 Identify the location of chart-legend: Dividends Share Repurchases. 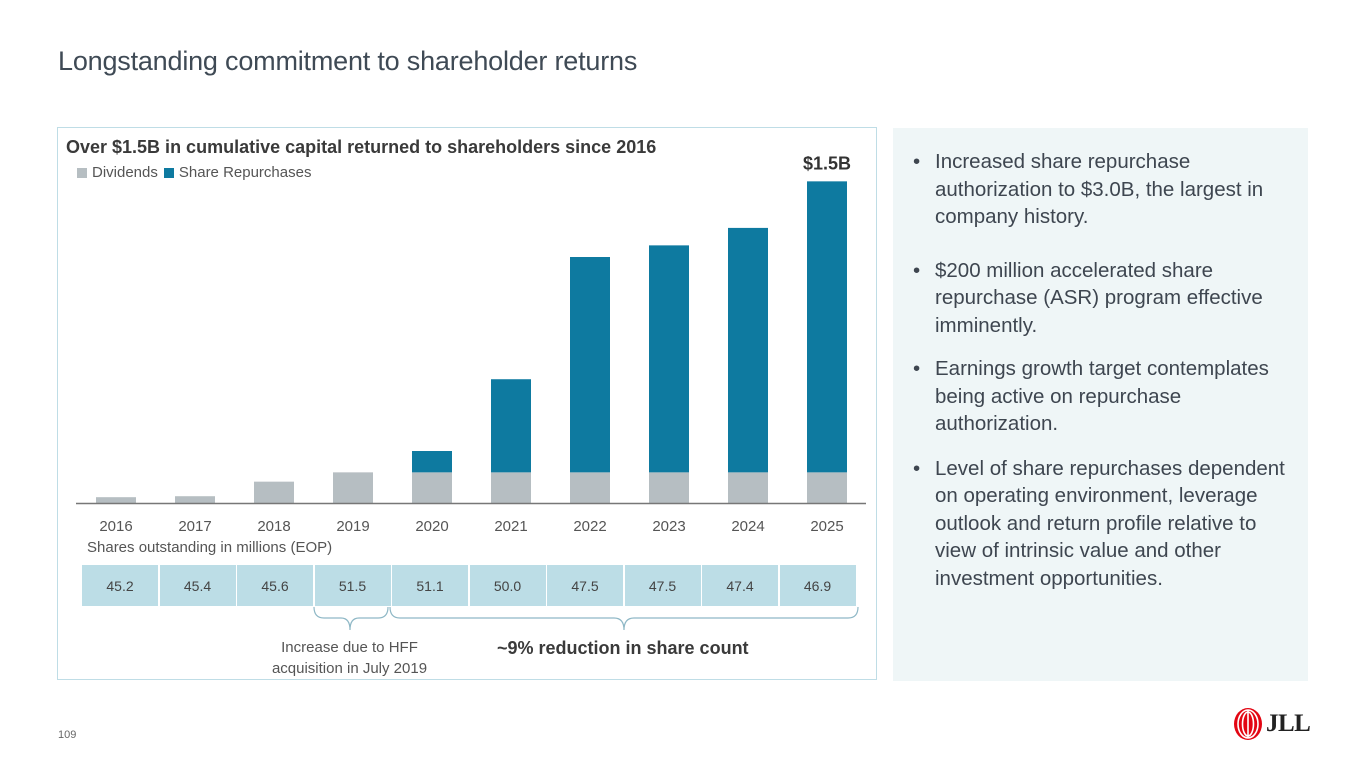
(197, 172).